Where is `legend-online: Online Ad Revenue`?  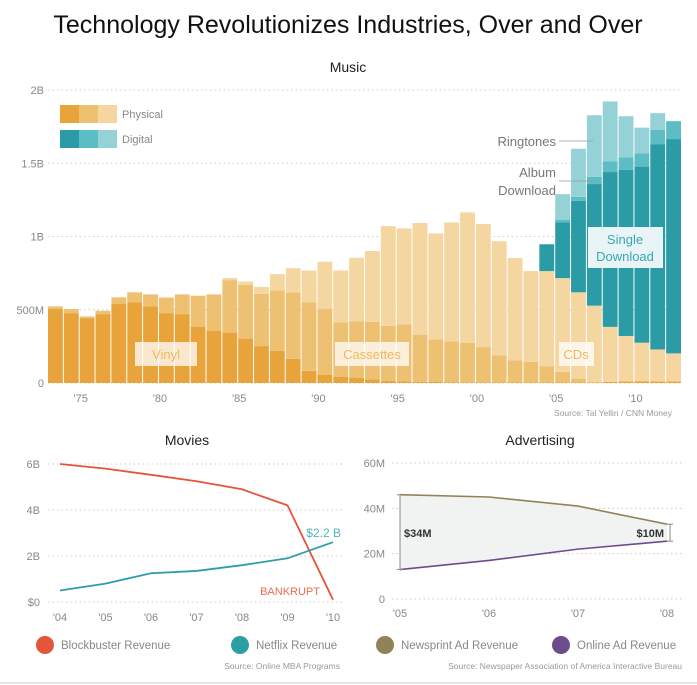 legend-online: Online Ad Revenue is located at coordinates (626, 646).